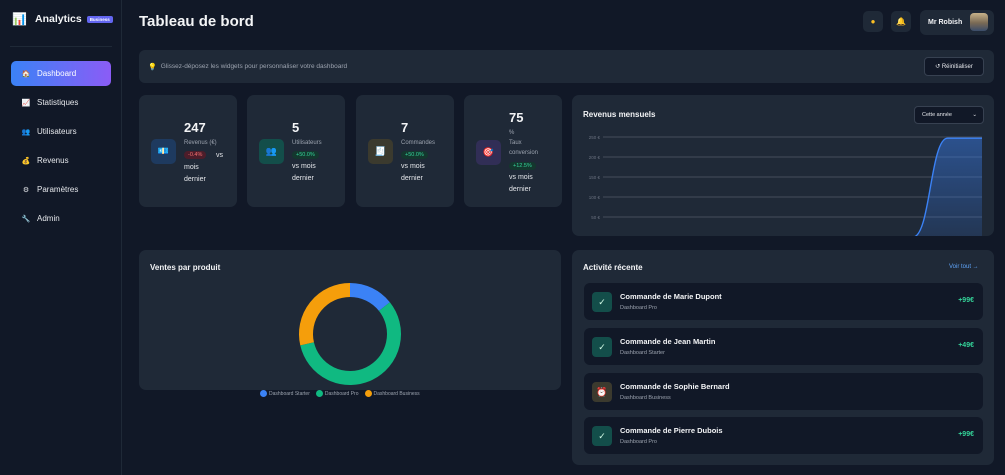 This screenshot has height=475, width=1005. What do you see at coordinates (392, 393) in the screenshot?
I see `legend-item: Dashboard Business` at bounding box center [392, 393].